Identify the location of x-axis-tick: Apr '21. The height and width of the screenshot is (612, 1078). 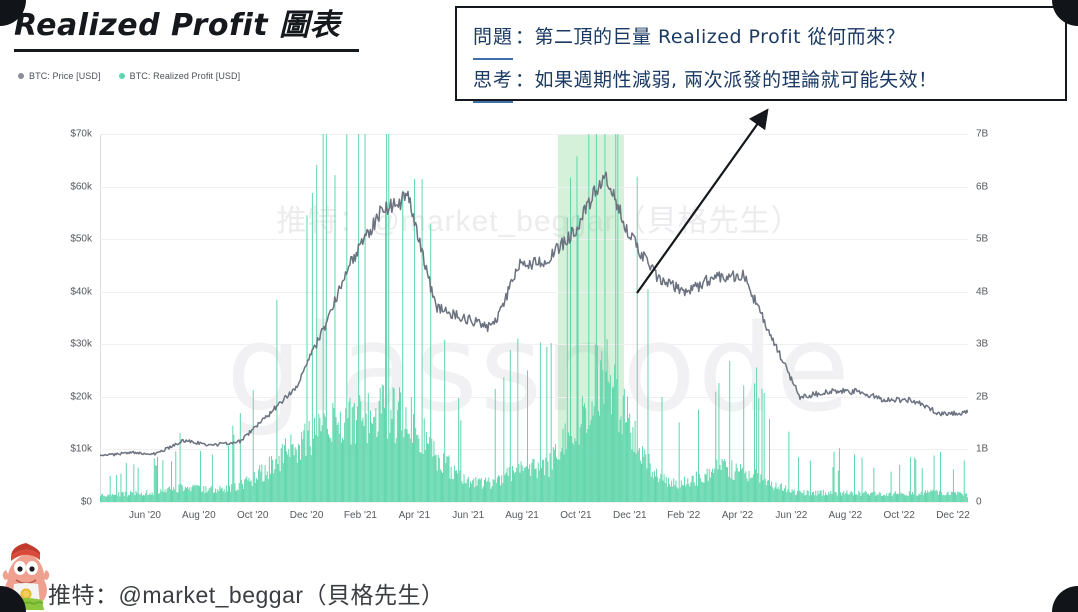
(414, 515).